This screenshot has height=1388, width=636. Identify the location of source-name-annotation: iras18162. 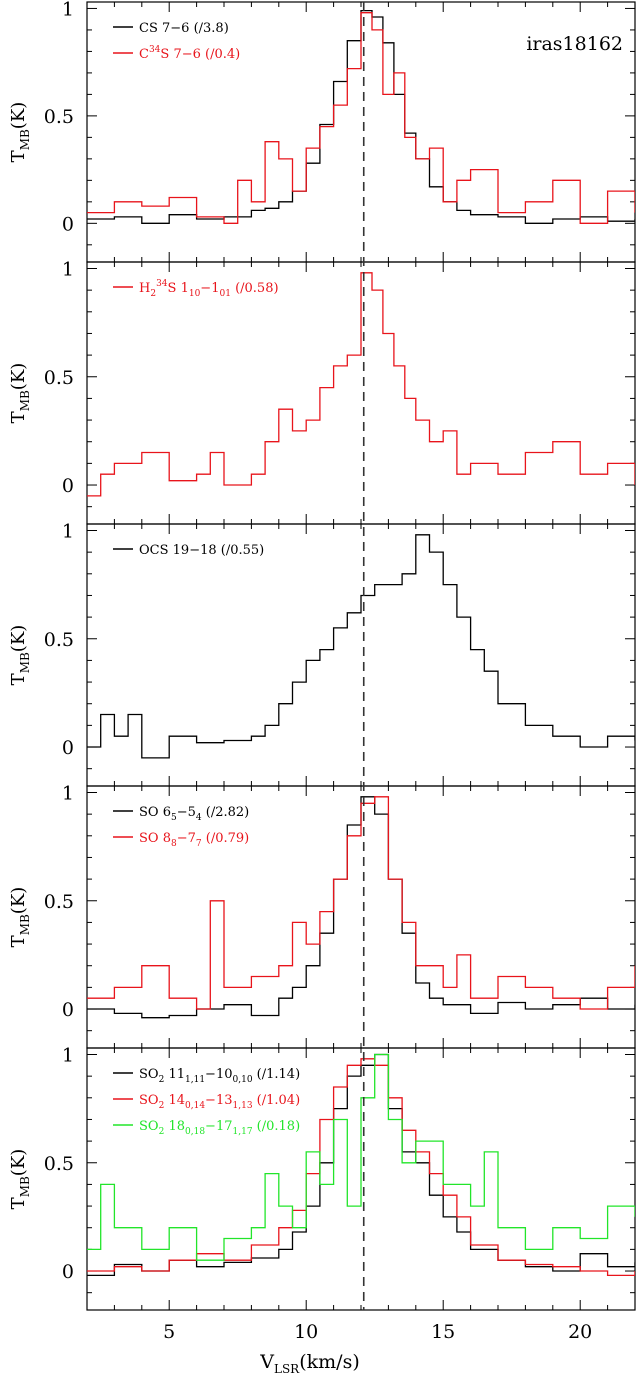
(574, 44).